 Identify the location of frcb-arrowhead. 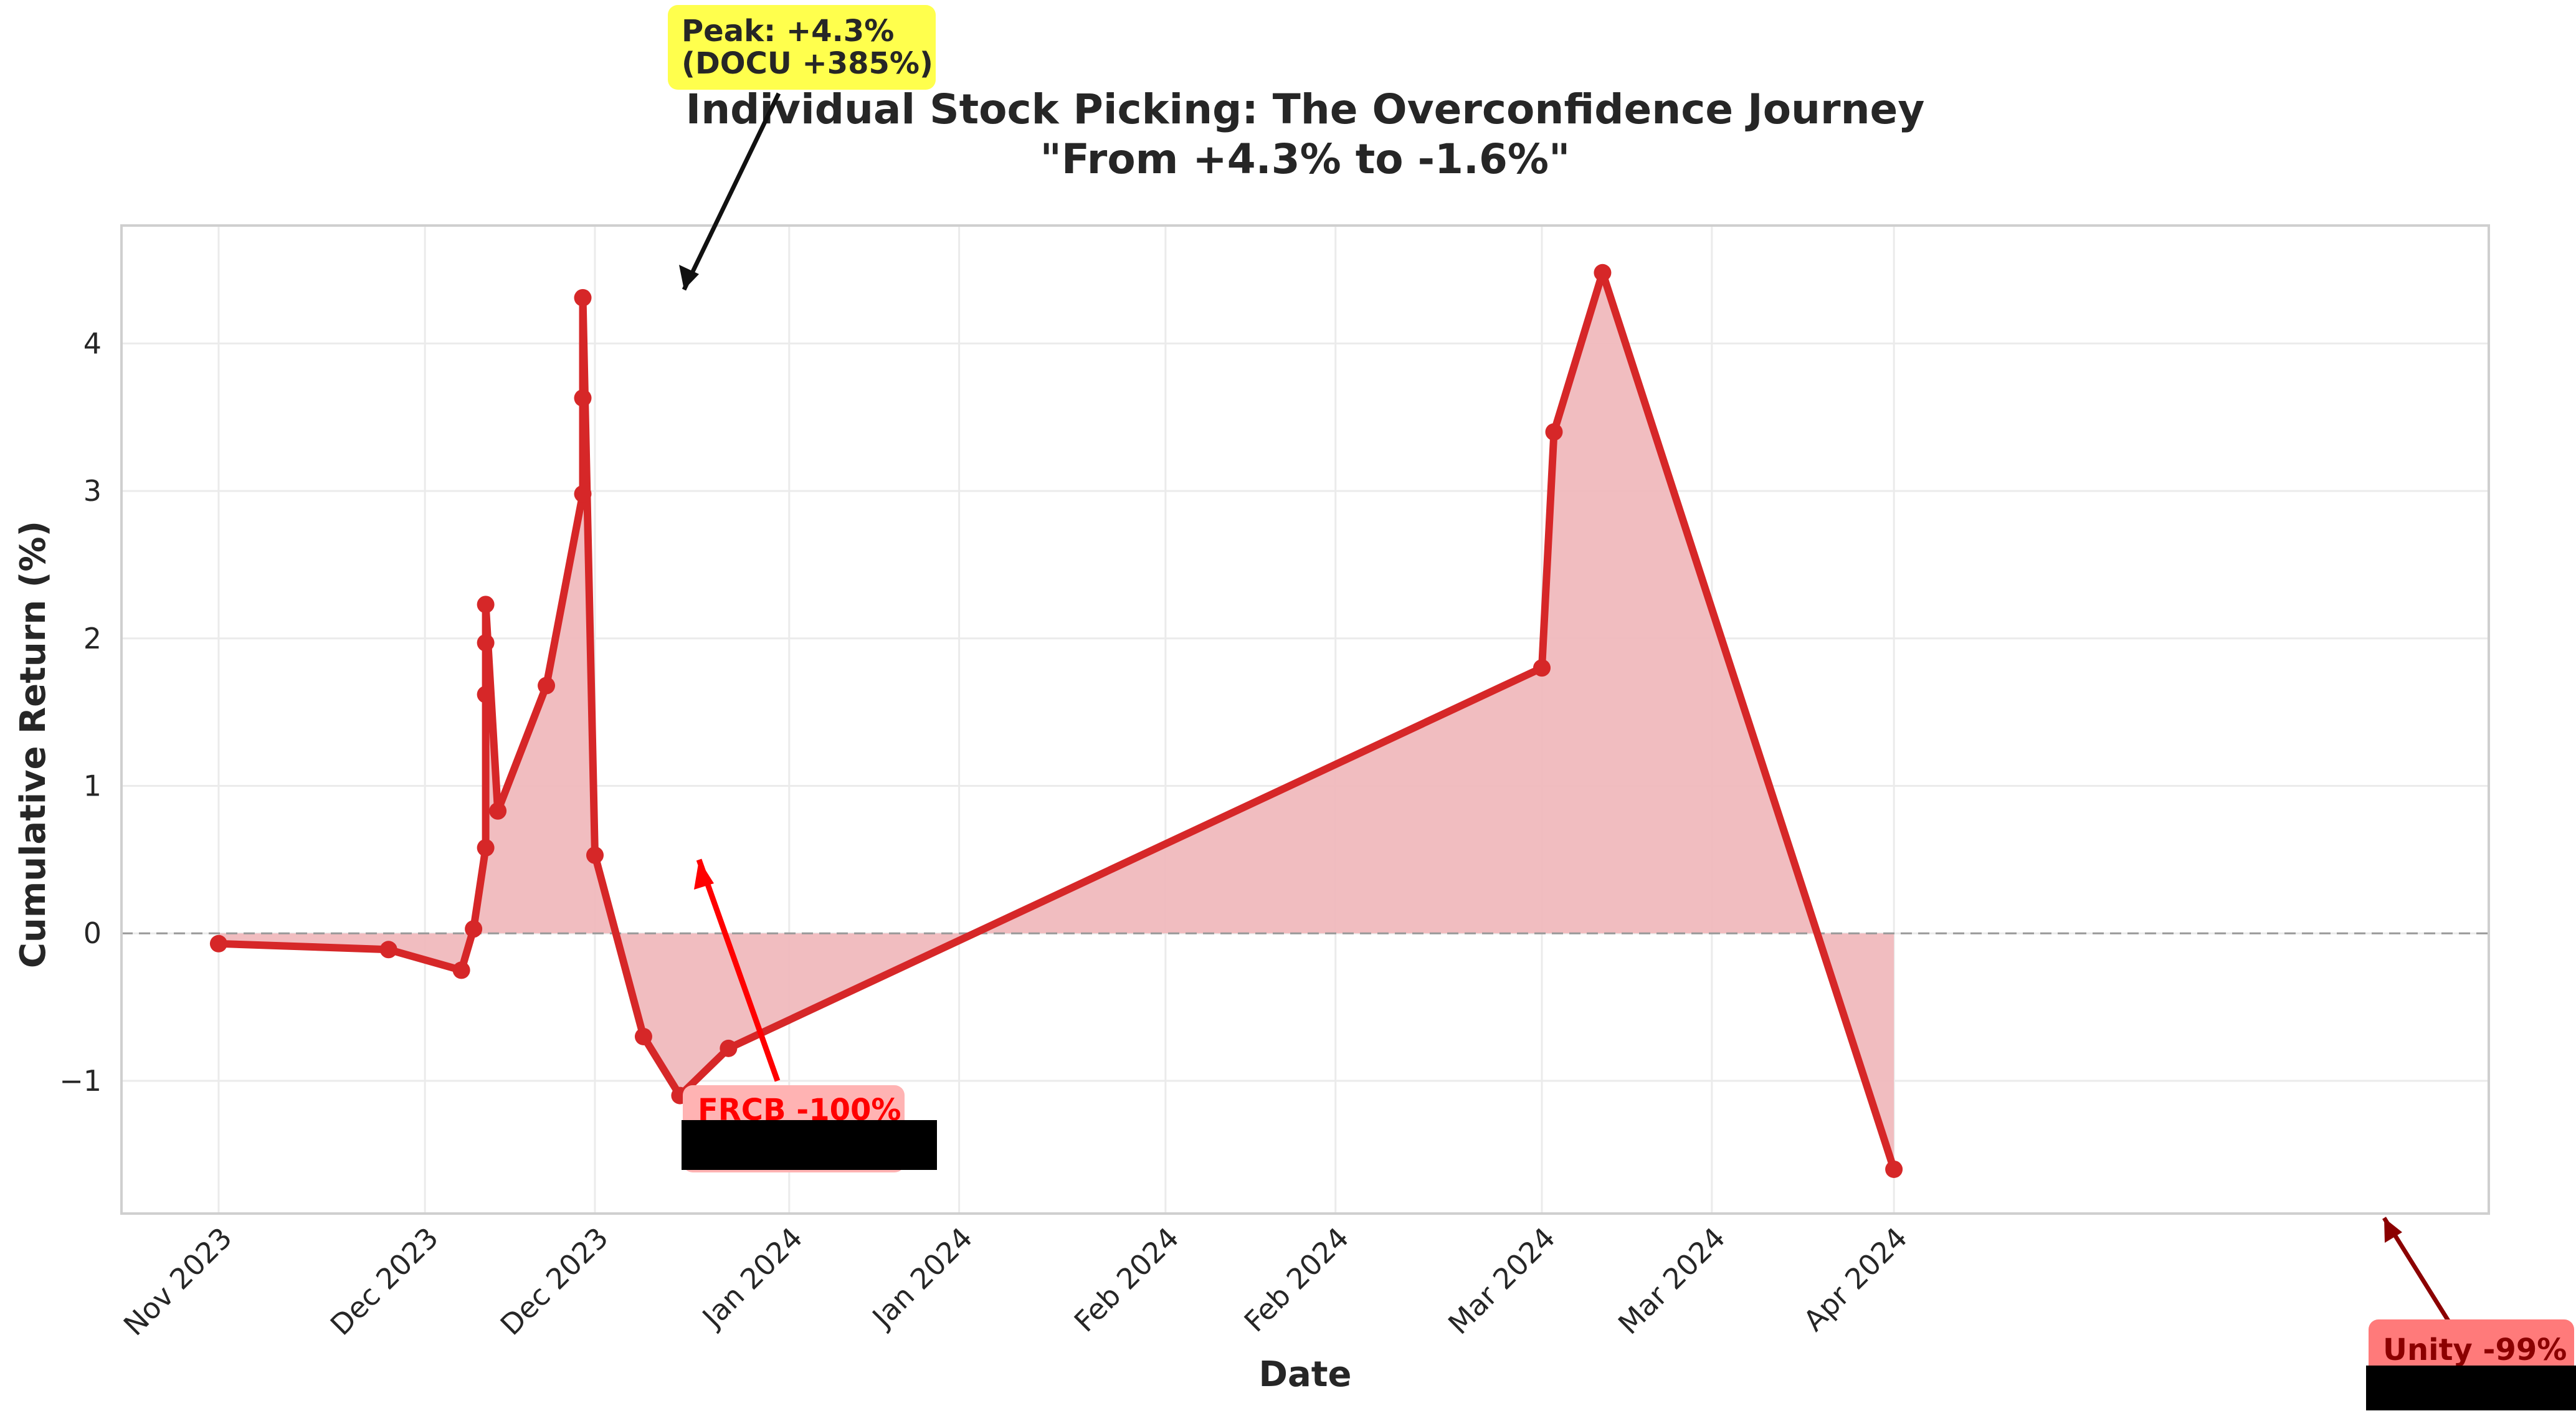
(704, 875).